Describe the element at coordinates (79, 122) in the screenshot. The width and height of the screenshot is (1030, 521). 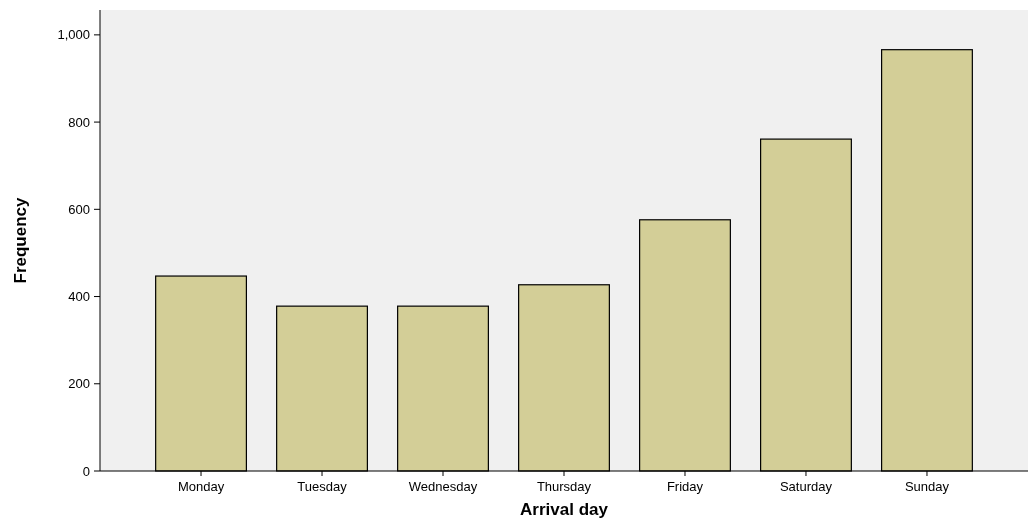
I see `y-tick-label: 800` at that location.